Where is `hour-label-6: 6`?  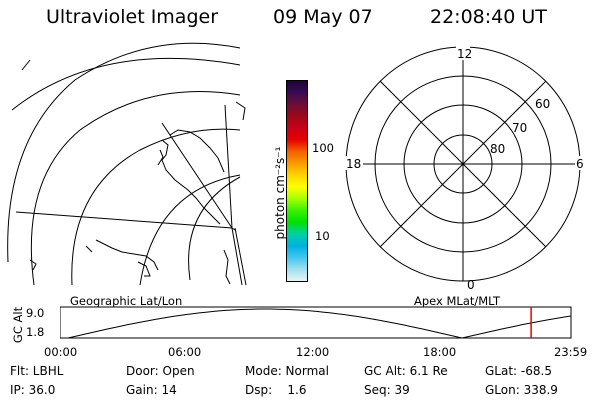 hour-label-6: 6 is located at coordinates (580, 164).